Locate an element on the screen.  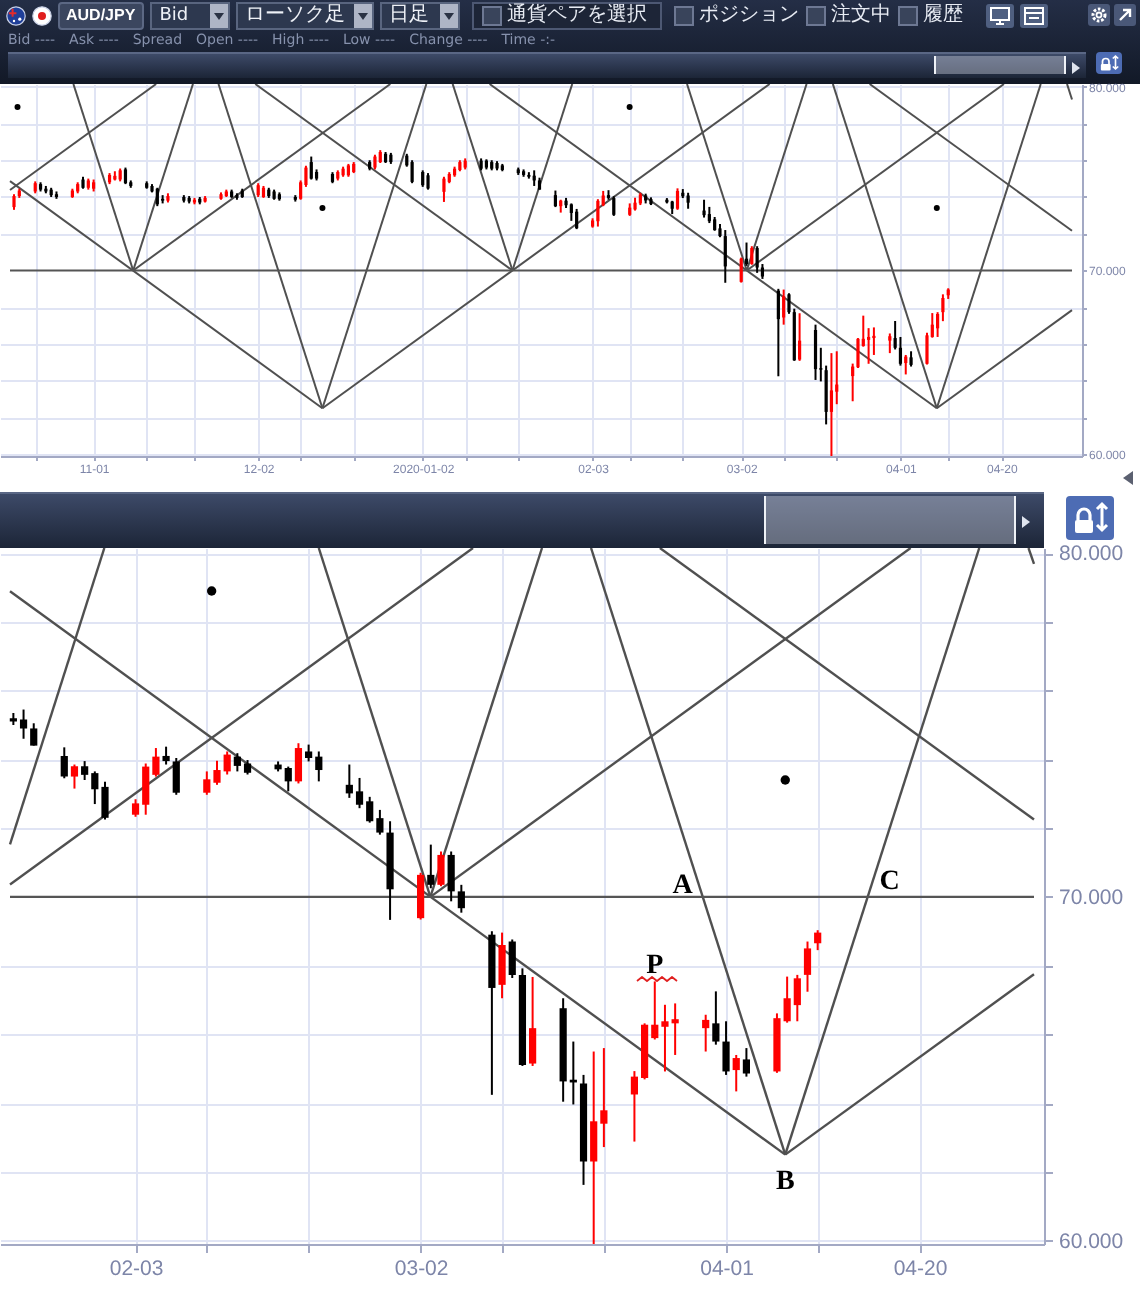
button: 通貨ペアを選択 is located at coordinates (566, 16).